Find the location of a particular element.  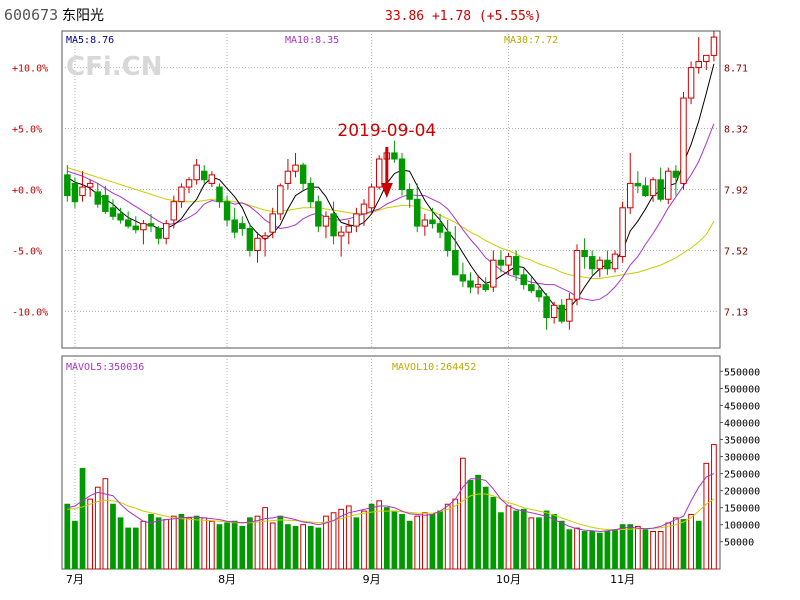

watermark-logo: CFi.CN is located at coordinates (114, 67).